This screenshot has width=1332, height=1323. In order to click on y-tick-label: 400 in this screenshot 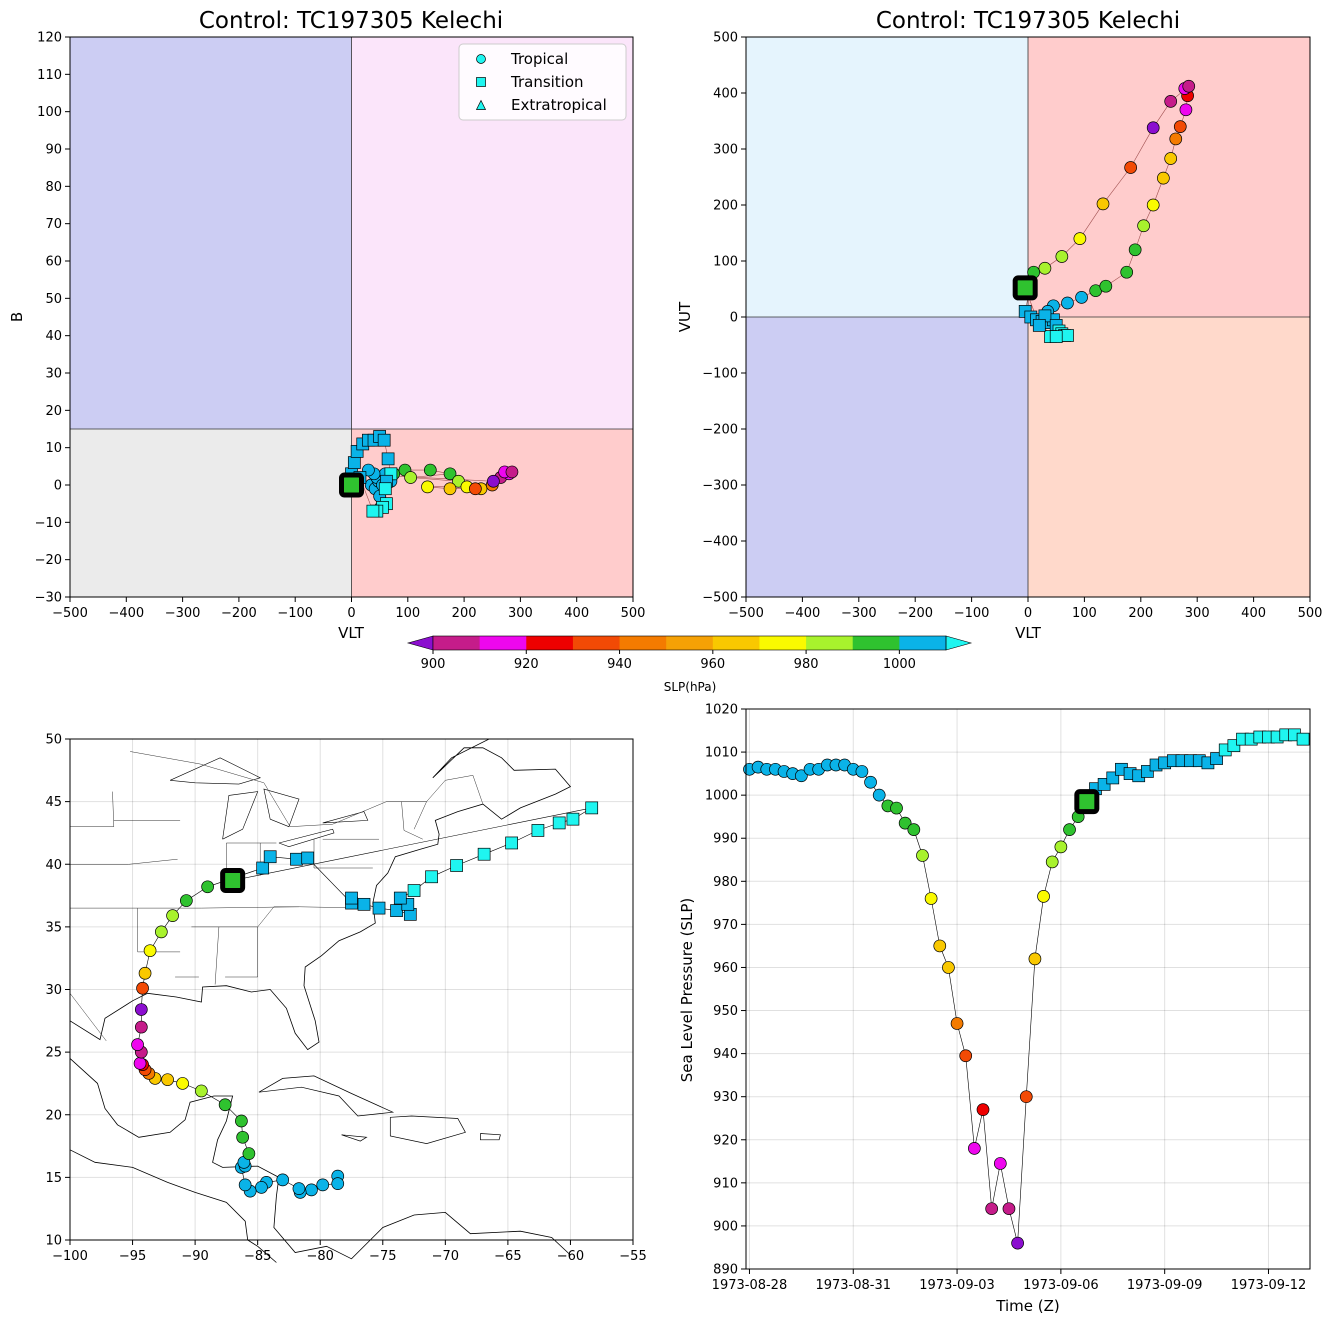, I will do `click(725, 94)`.